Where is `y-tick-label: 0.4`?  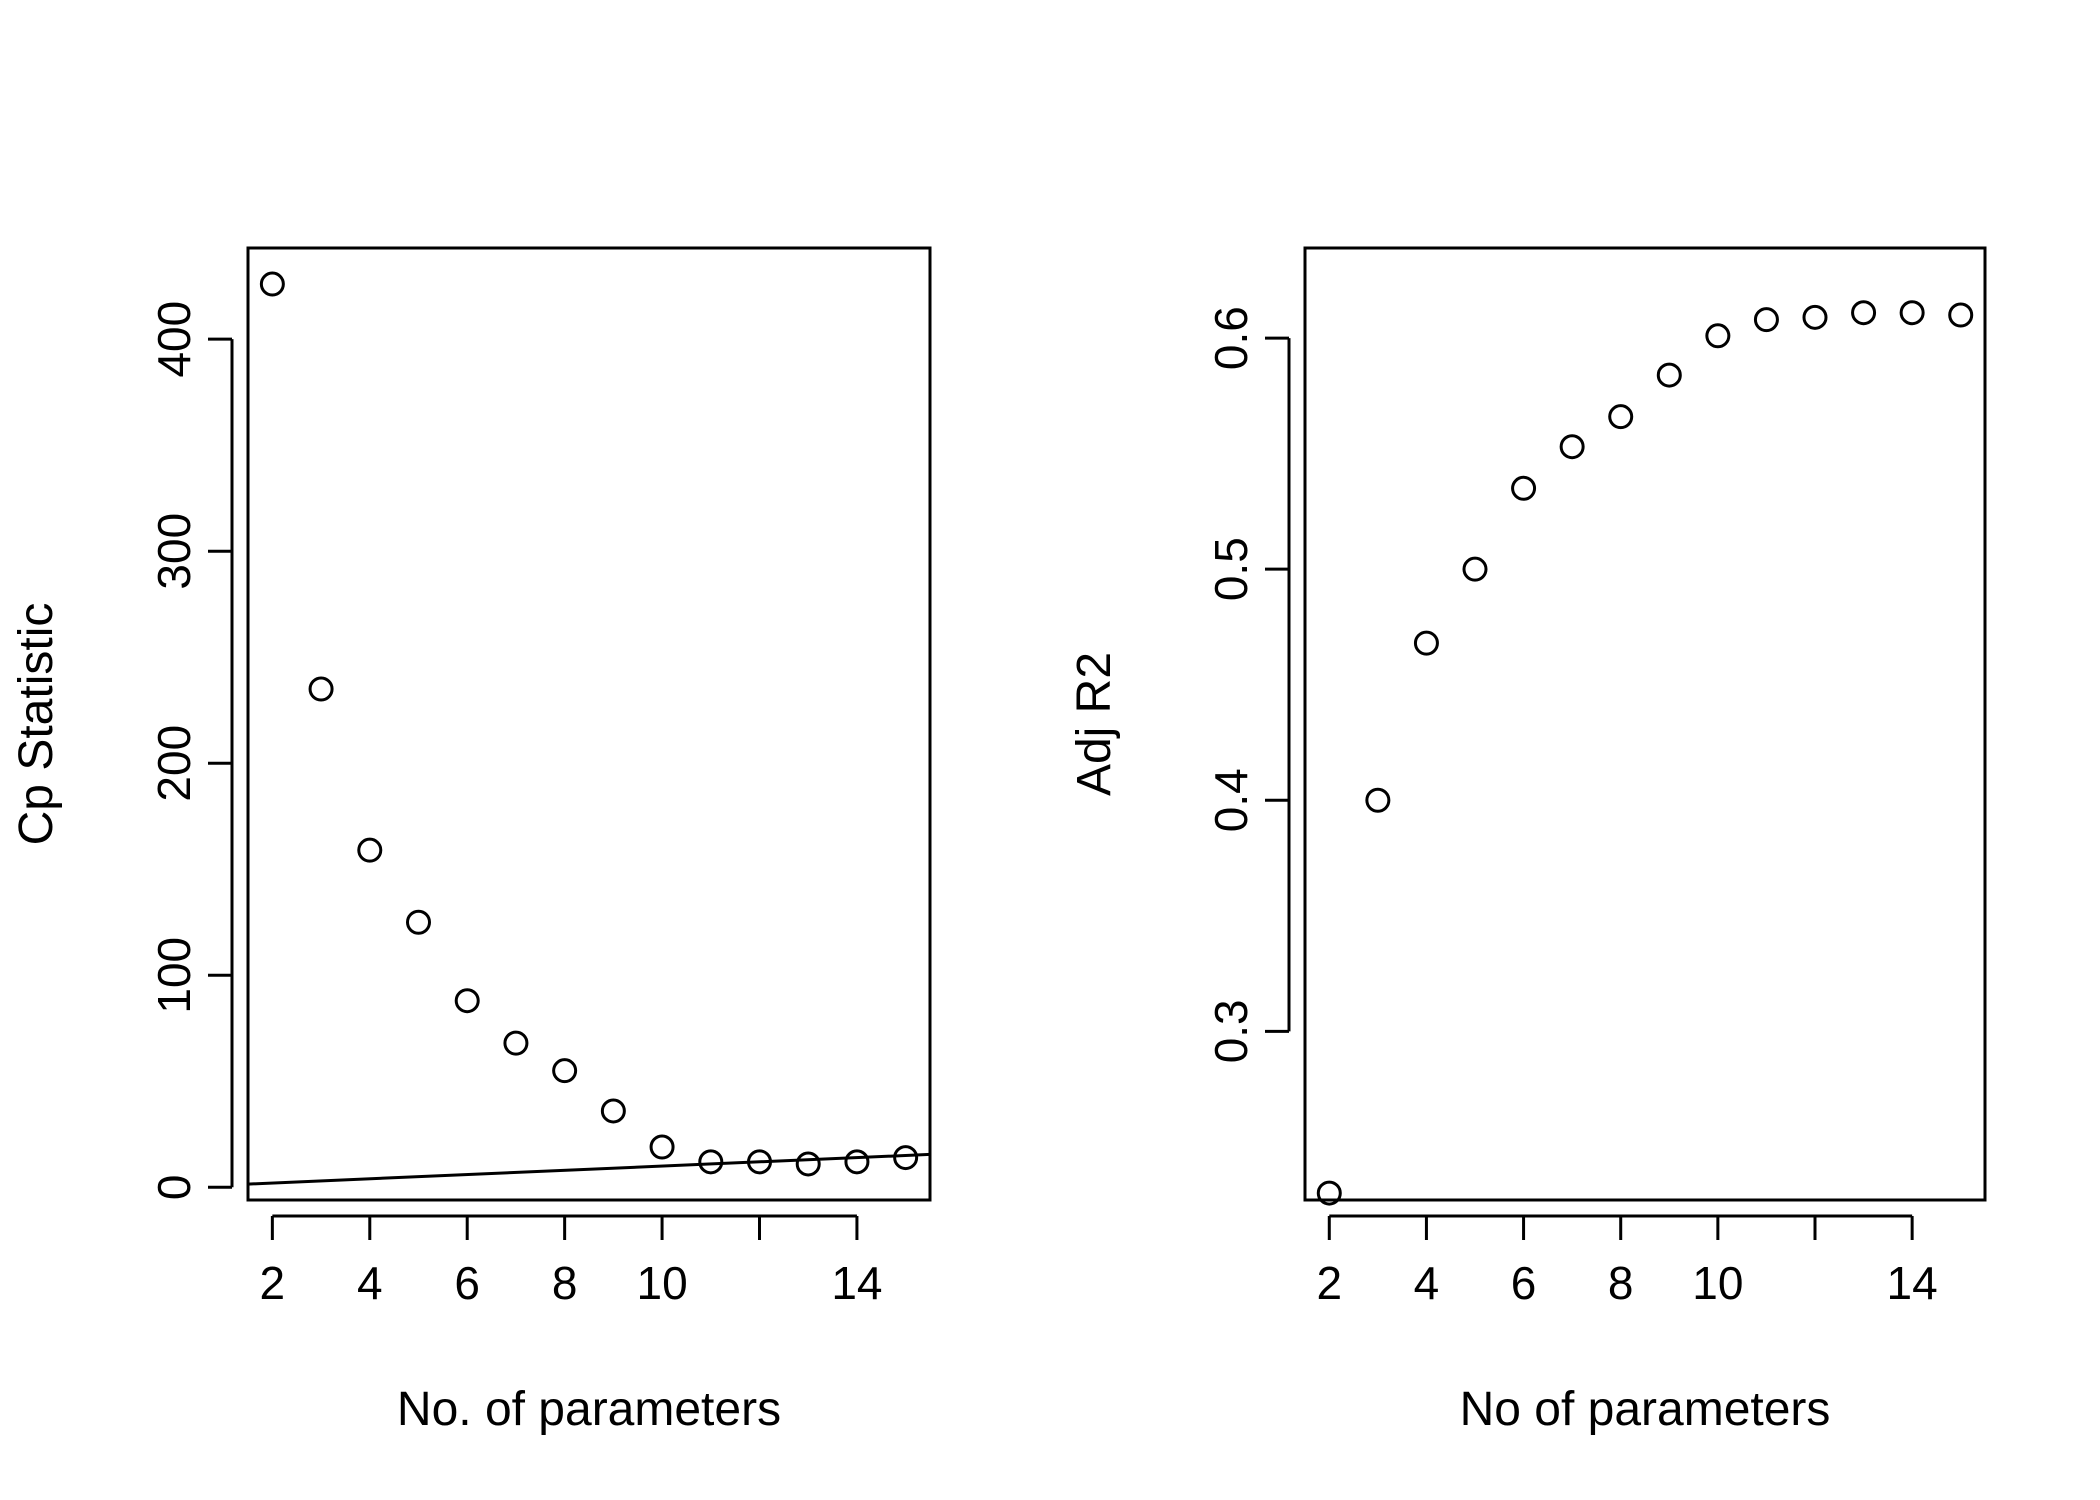 y-tick-label: 0.4 is located at coordinates (1231, 800).